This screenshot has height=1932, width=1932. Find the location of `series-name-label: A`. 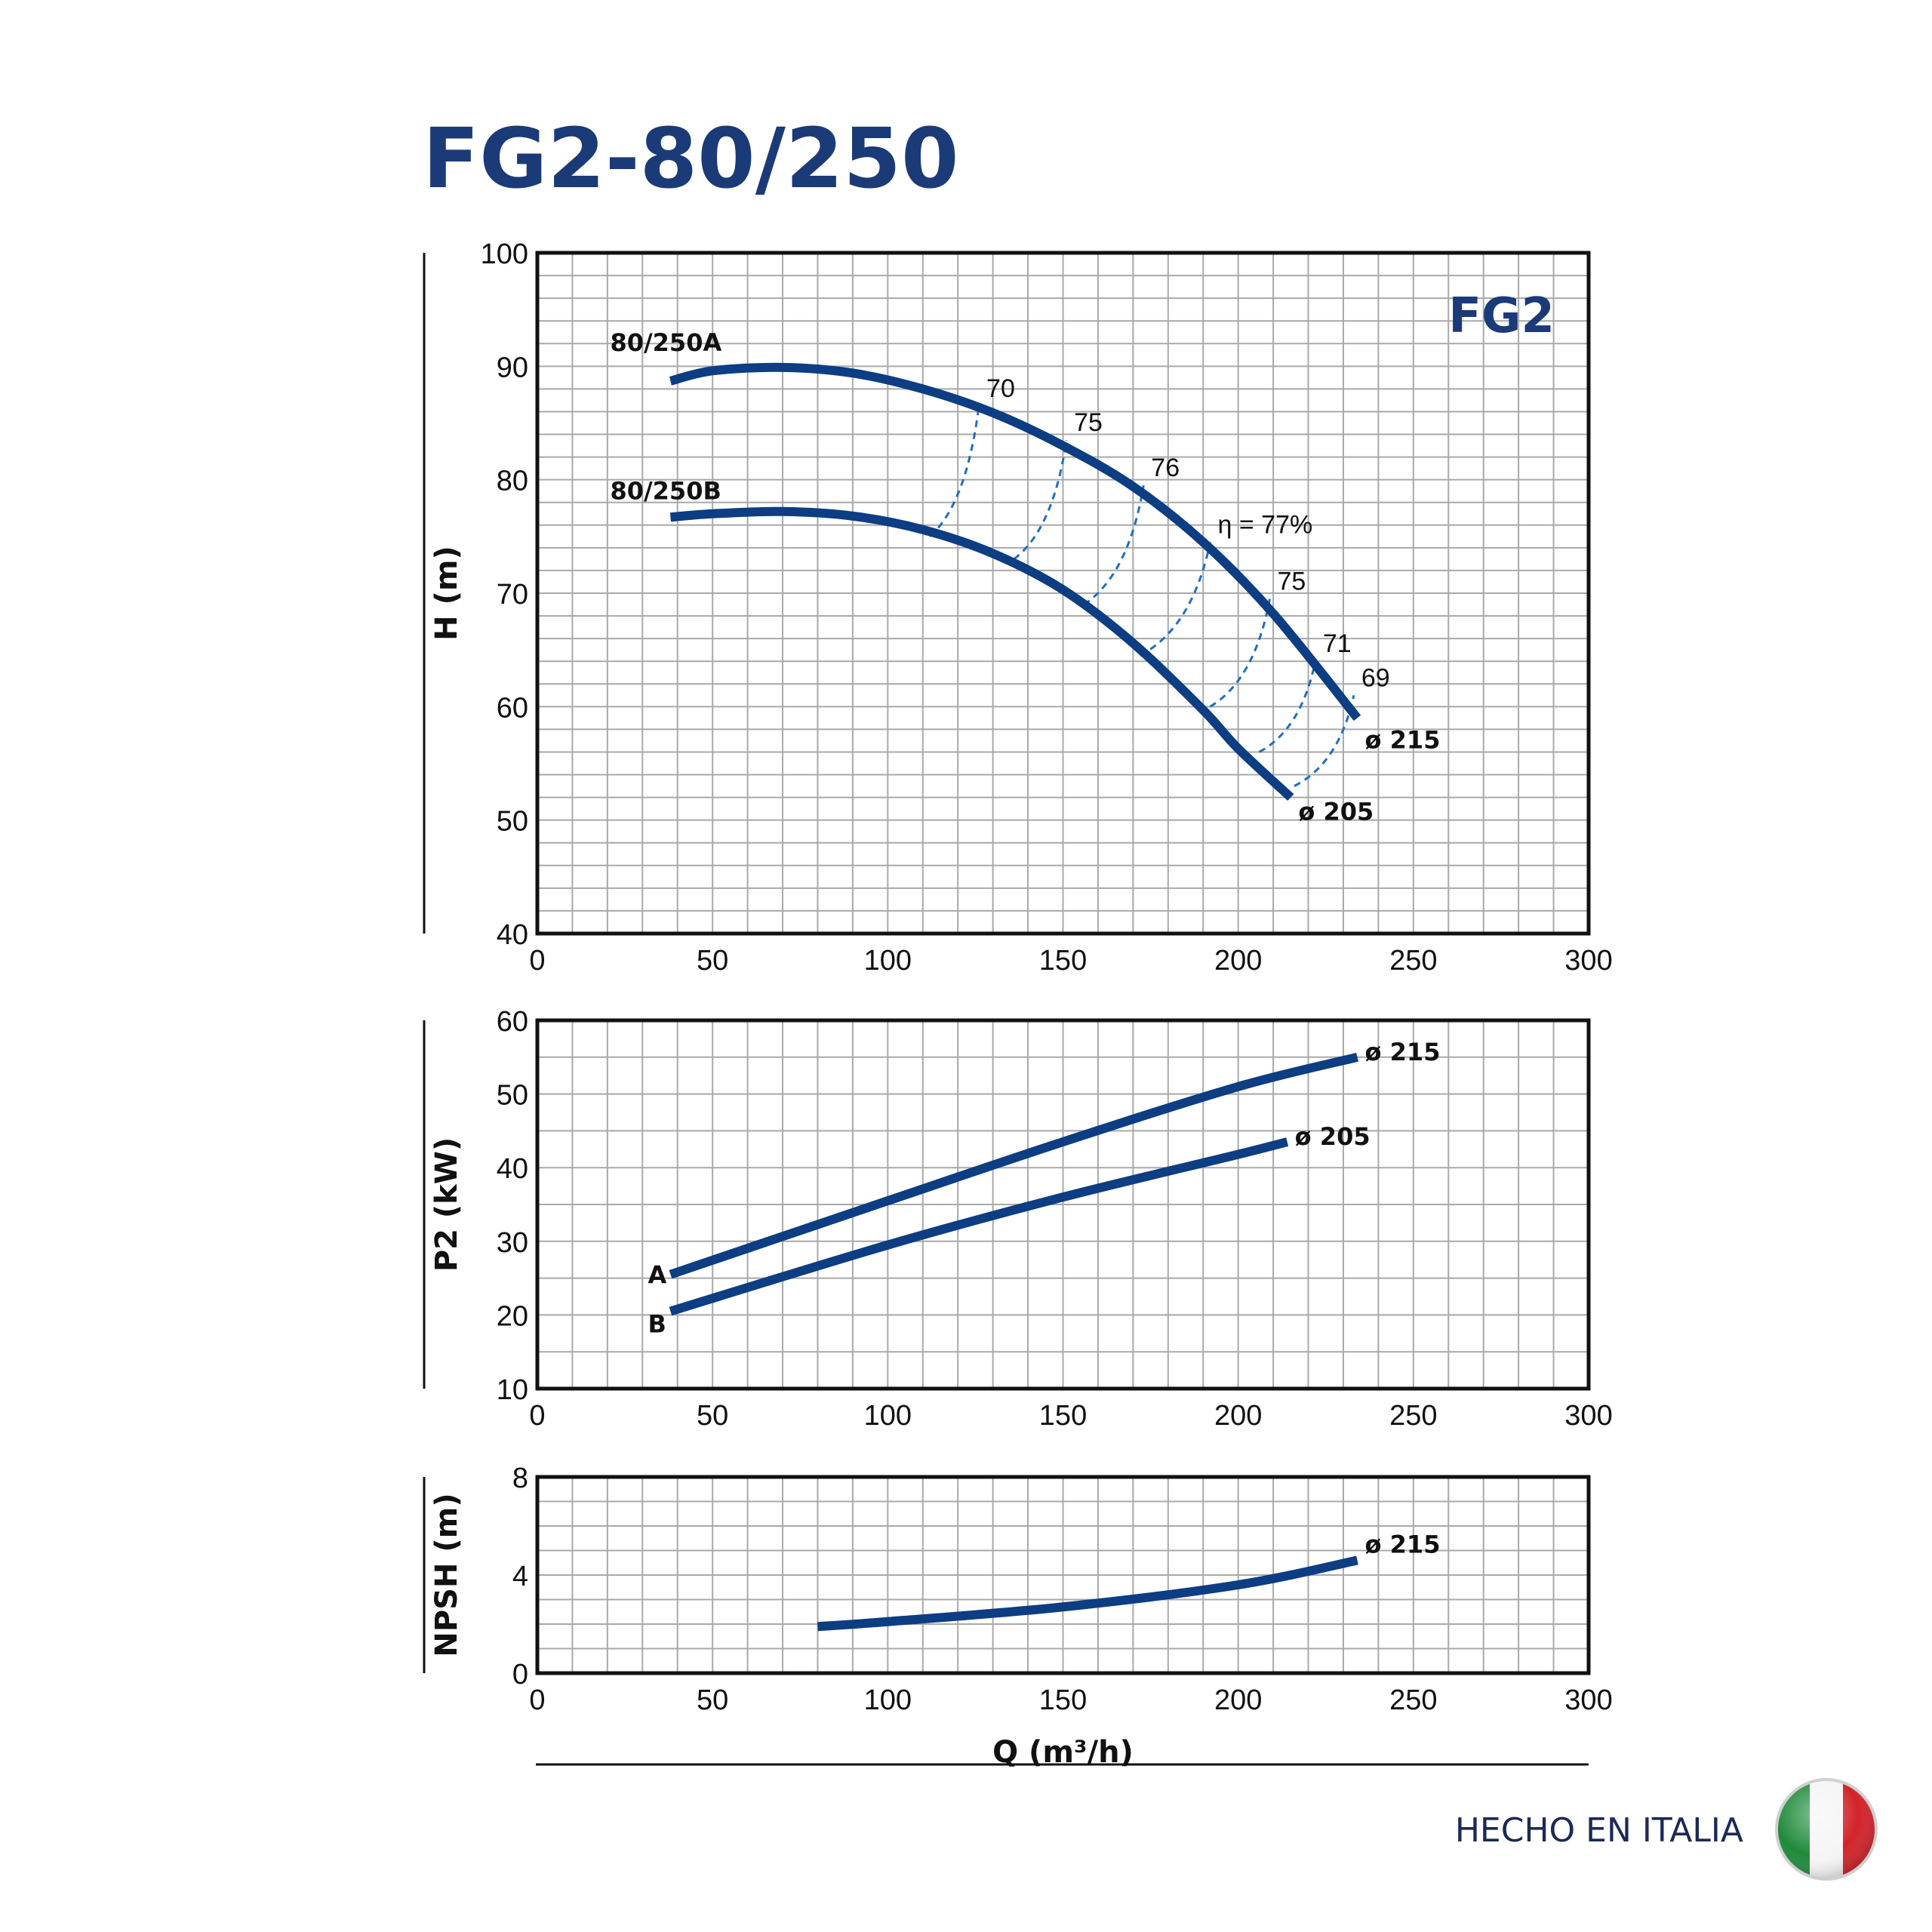

series-name-label: A is located at coordinates (657, 1275).